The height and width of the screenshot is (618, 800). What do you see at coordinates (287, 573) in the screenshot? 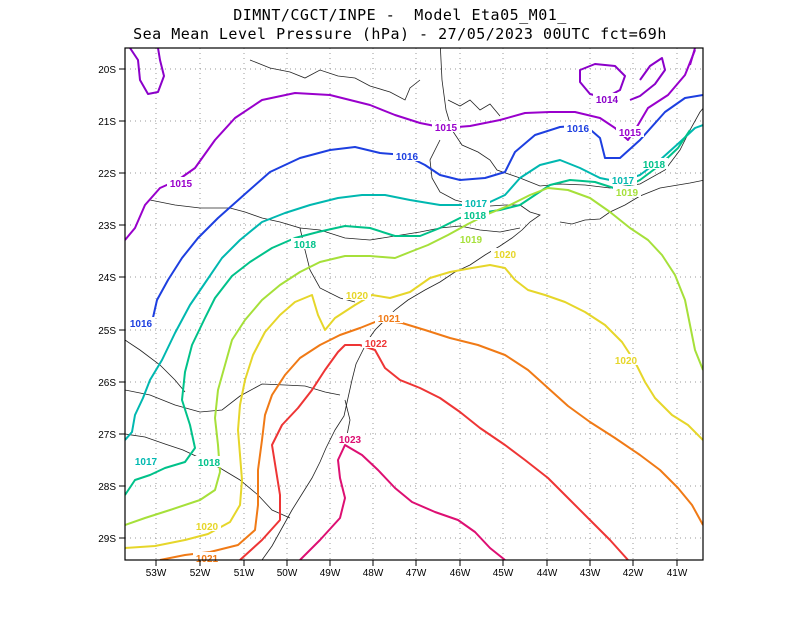
I see `lon-tick-label: 50W` at bounding box center [287, 573].